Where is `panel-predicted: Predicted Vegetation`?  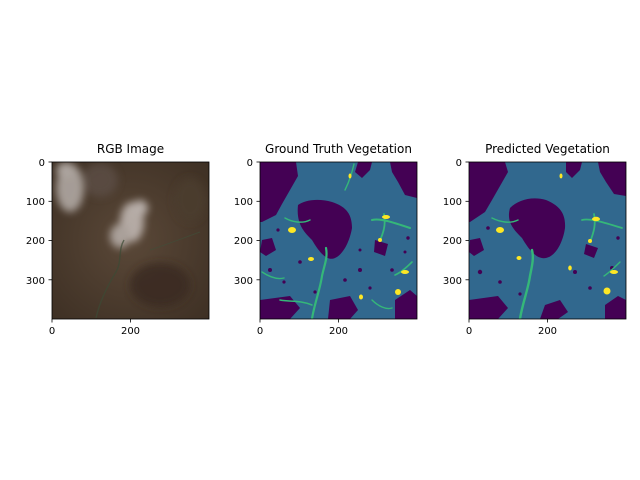 panel-predicted: Predicted Vegetation is located at coordinates (535, 239).